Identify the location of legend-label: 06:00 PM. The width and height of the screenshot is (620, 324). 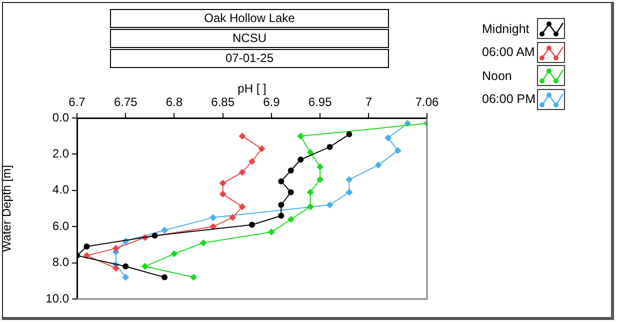
(509, 99).